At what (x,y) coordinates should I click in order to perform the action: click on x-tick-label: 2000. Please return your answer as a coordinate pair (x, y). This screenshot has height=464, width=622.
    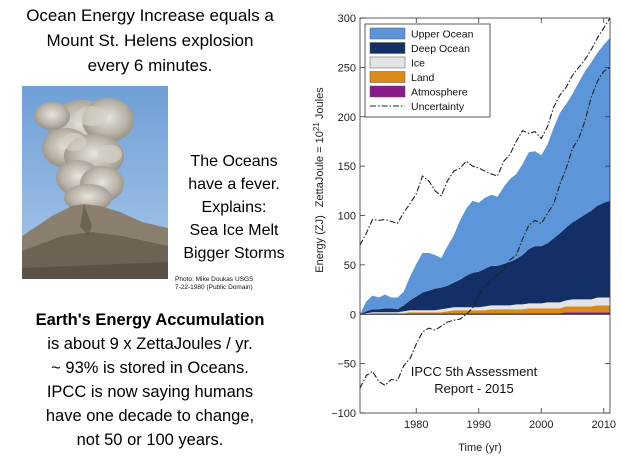
    Looking at the image, I should click on (541, 425).